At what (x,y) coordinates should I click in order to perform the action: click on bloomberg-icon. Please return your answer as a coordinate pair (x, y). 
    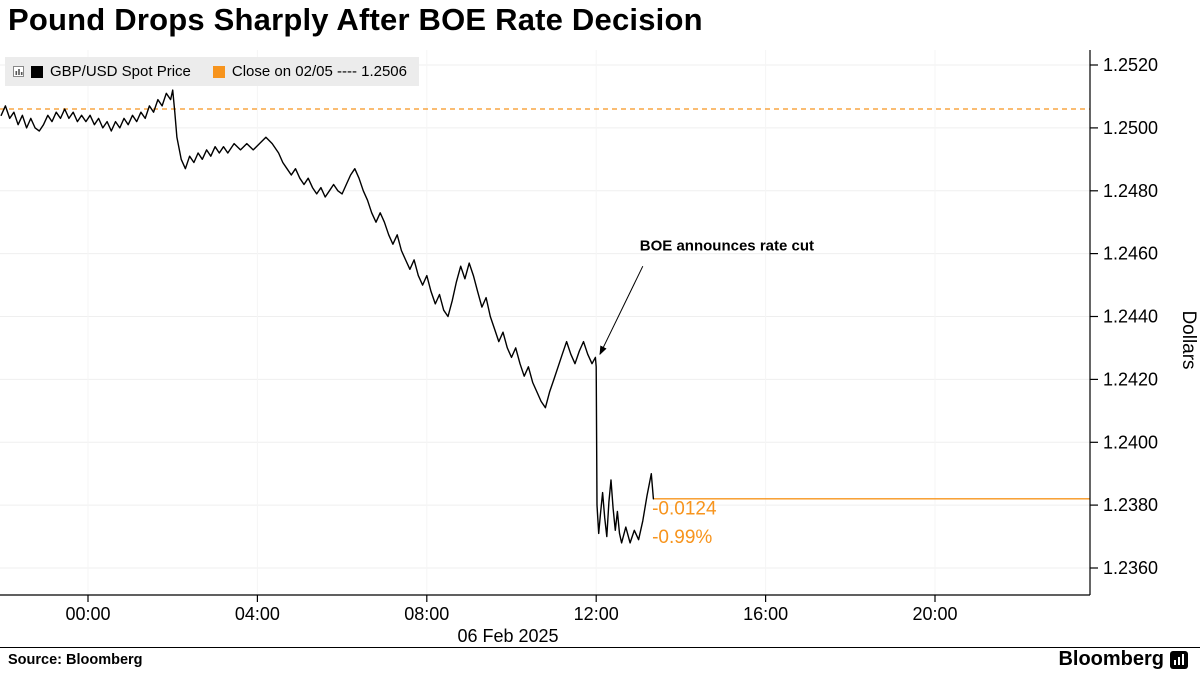
    Looking at the image, I should click on (1179, 659).